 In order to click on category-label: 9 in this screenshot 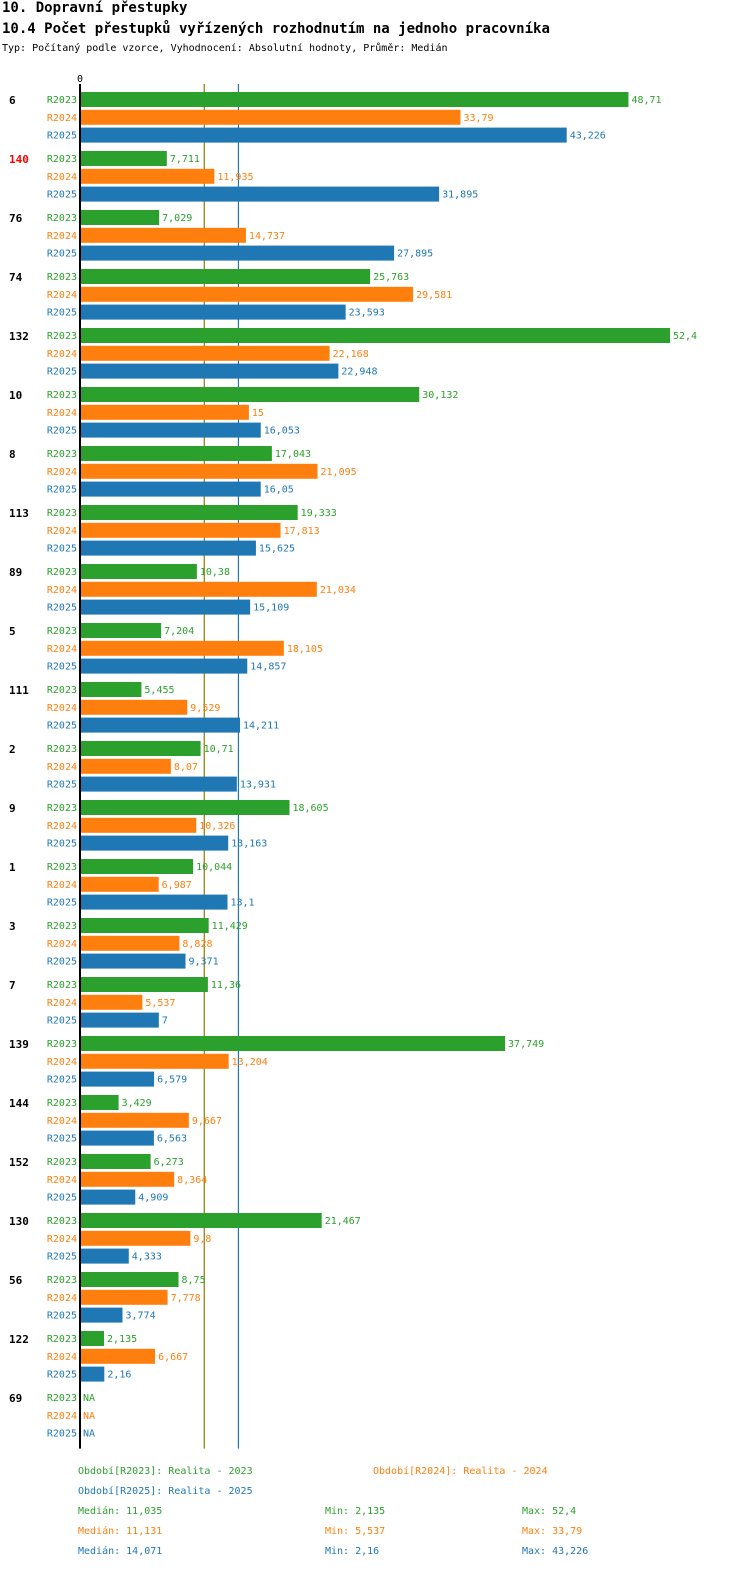, I will do `click(12, 808)`.